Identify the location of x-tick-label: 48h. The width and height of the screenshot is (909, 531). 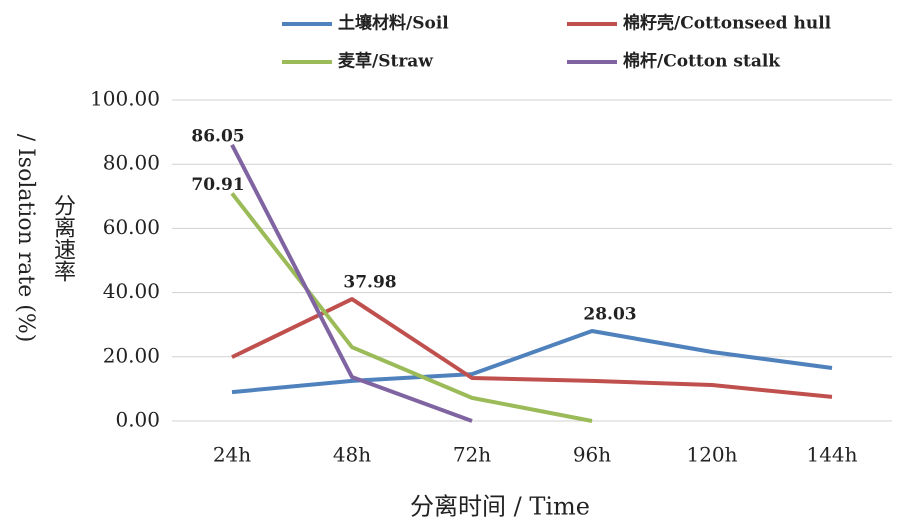
(352, 455).